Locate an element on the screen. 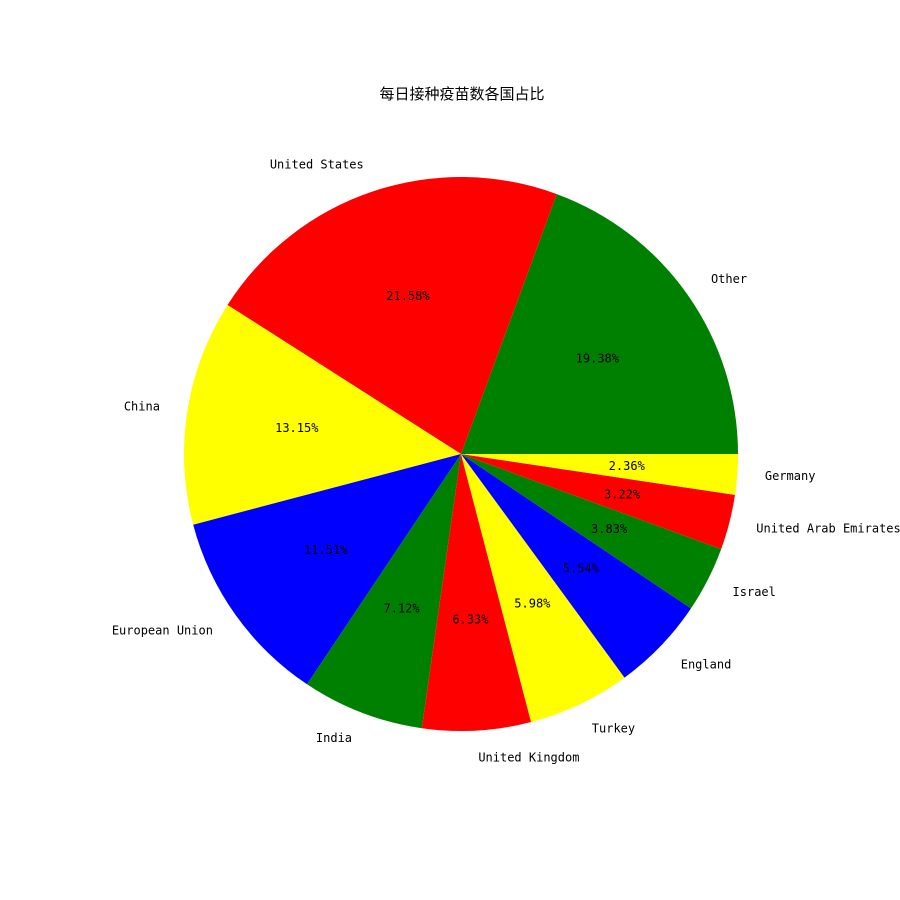 The height and width of the screenshot is (900, 900). slice-percent-germany: 2.36% is located at coordinates (627, 466).